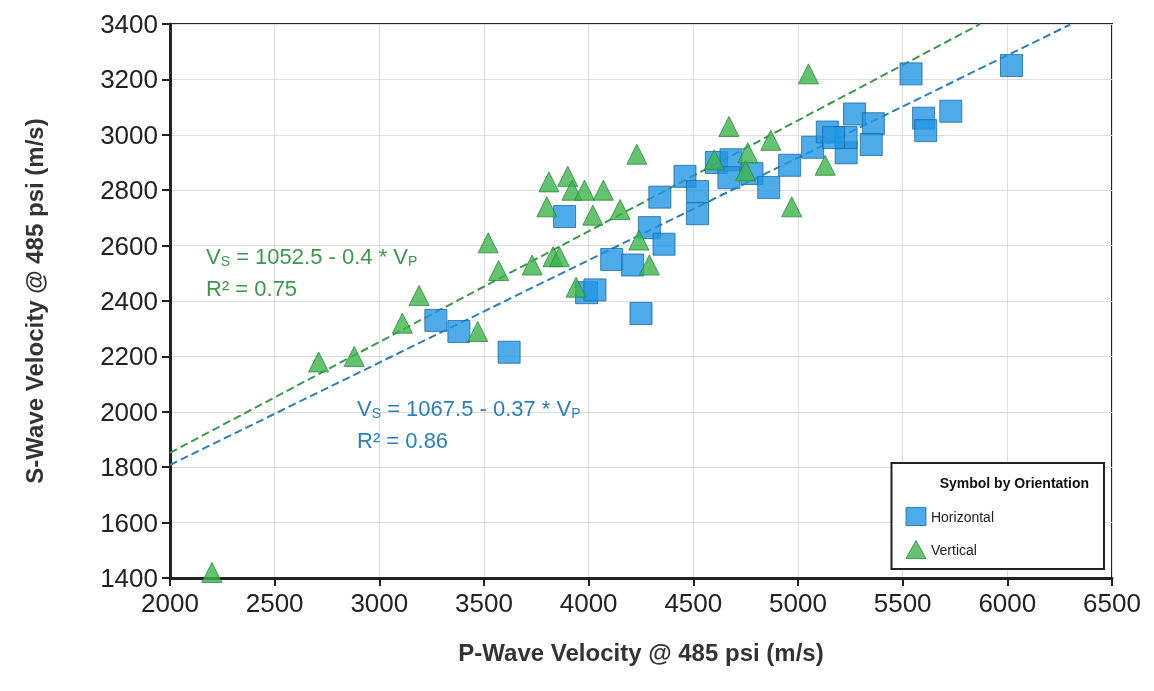 This screenshot has width=1154, height=691. Describe the element at coordinates (129, 245) in the screenshot. I see `y-tick-label: 2600` at that location.